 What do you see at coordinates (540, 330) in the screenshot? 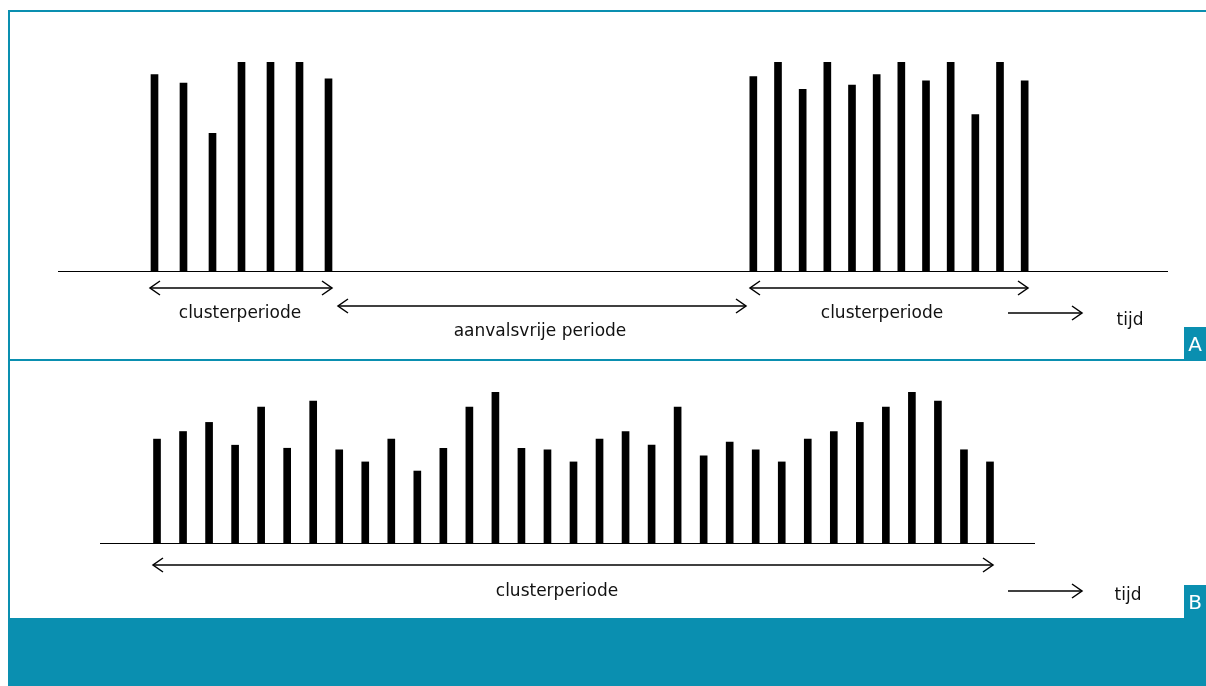
I see `text: aanvalsvrije periode` at bounding box center [540, 330].